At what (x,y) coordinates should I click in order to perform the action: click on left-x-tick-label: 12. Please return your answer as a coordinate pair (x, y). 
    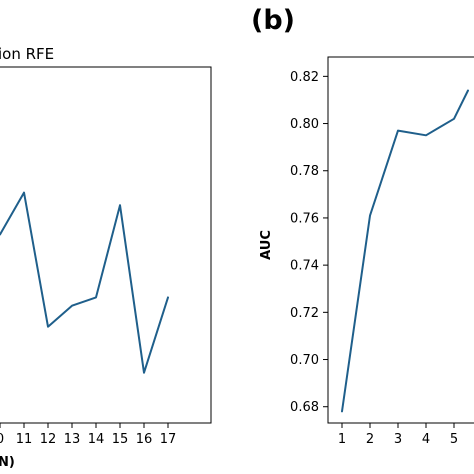
    Looking at the image, I should click on (48, 439).